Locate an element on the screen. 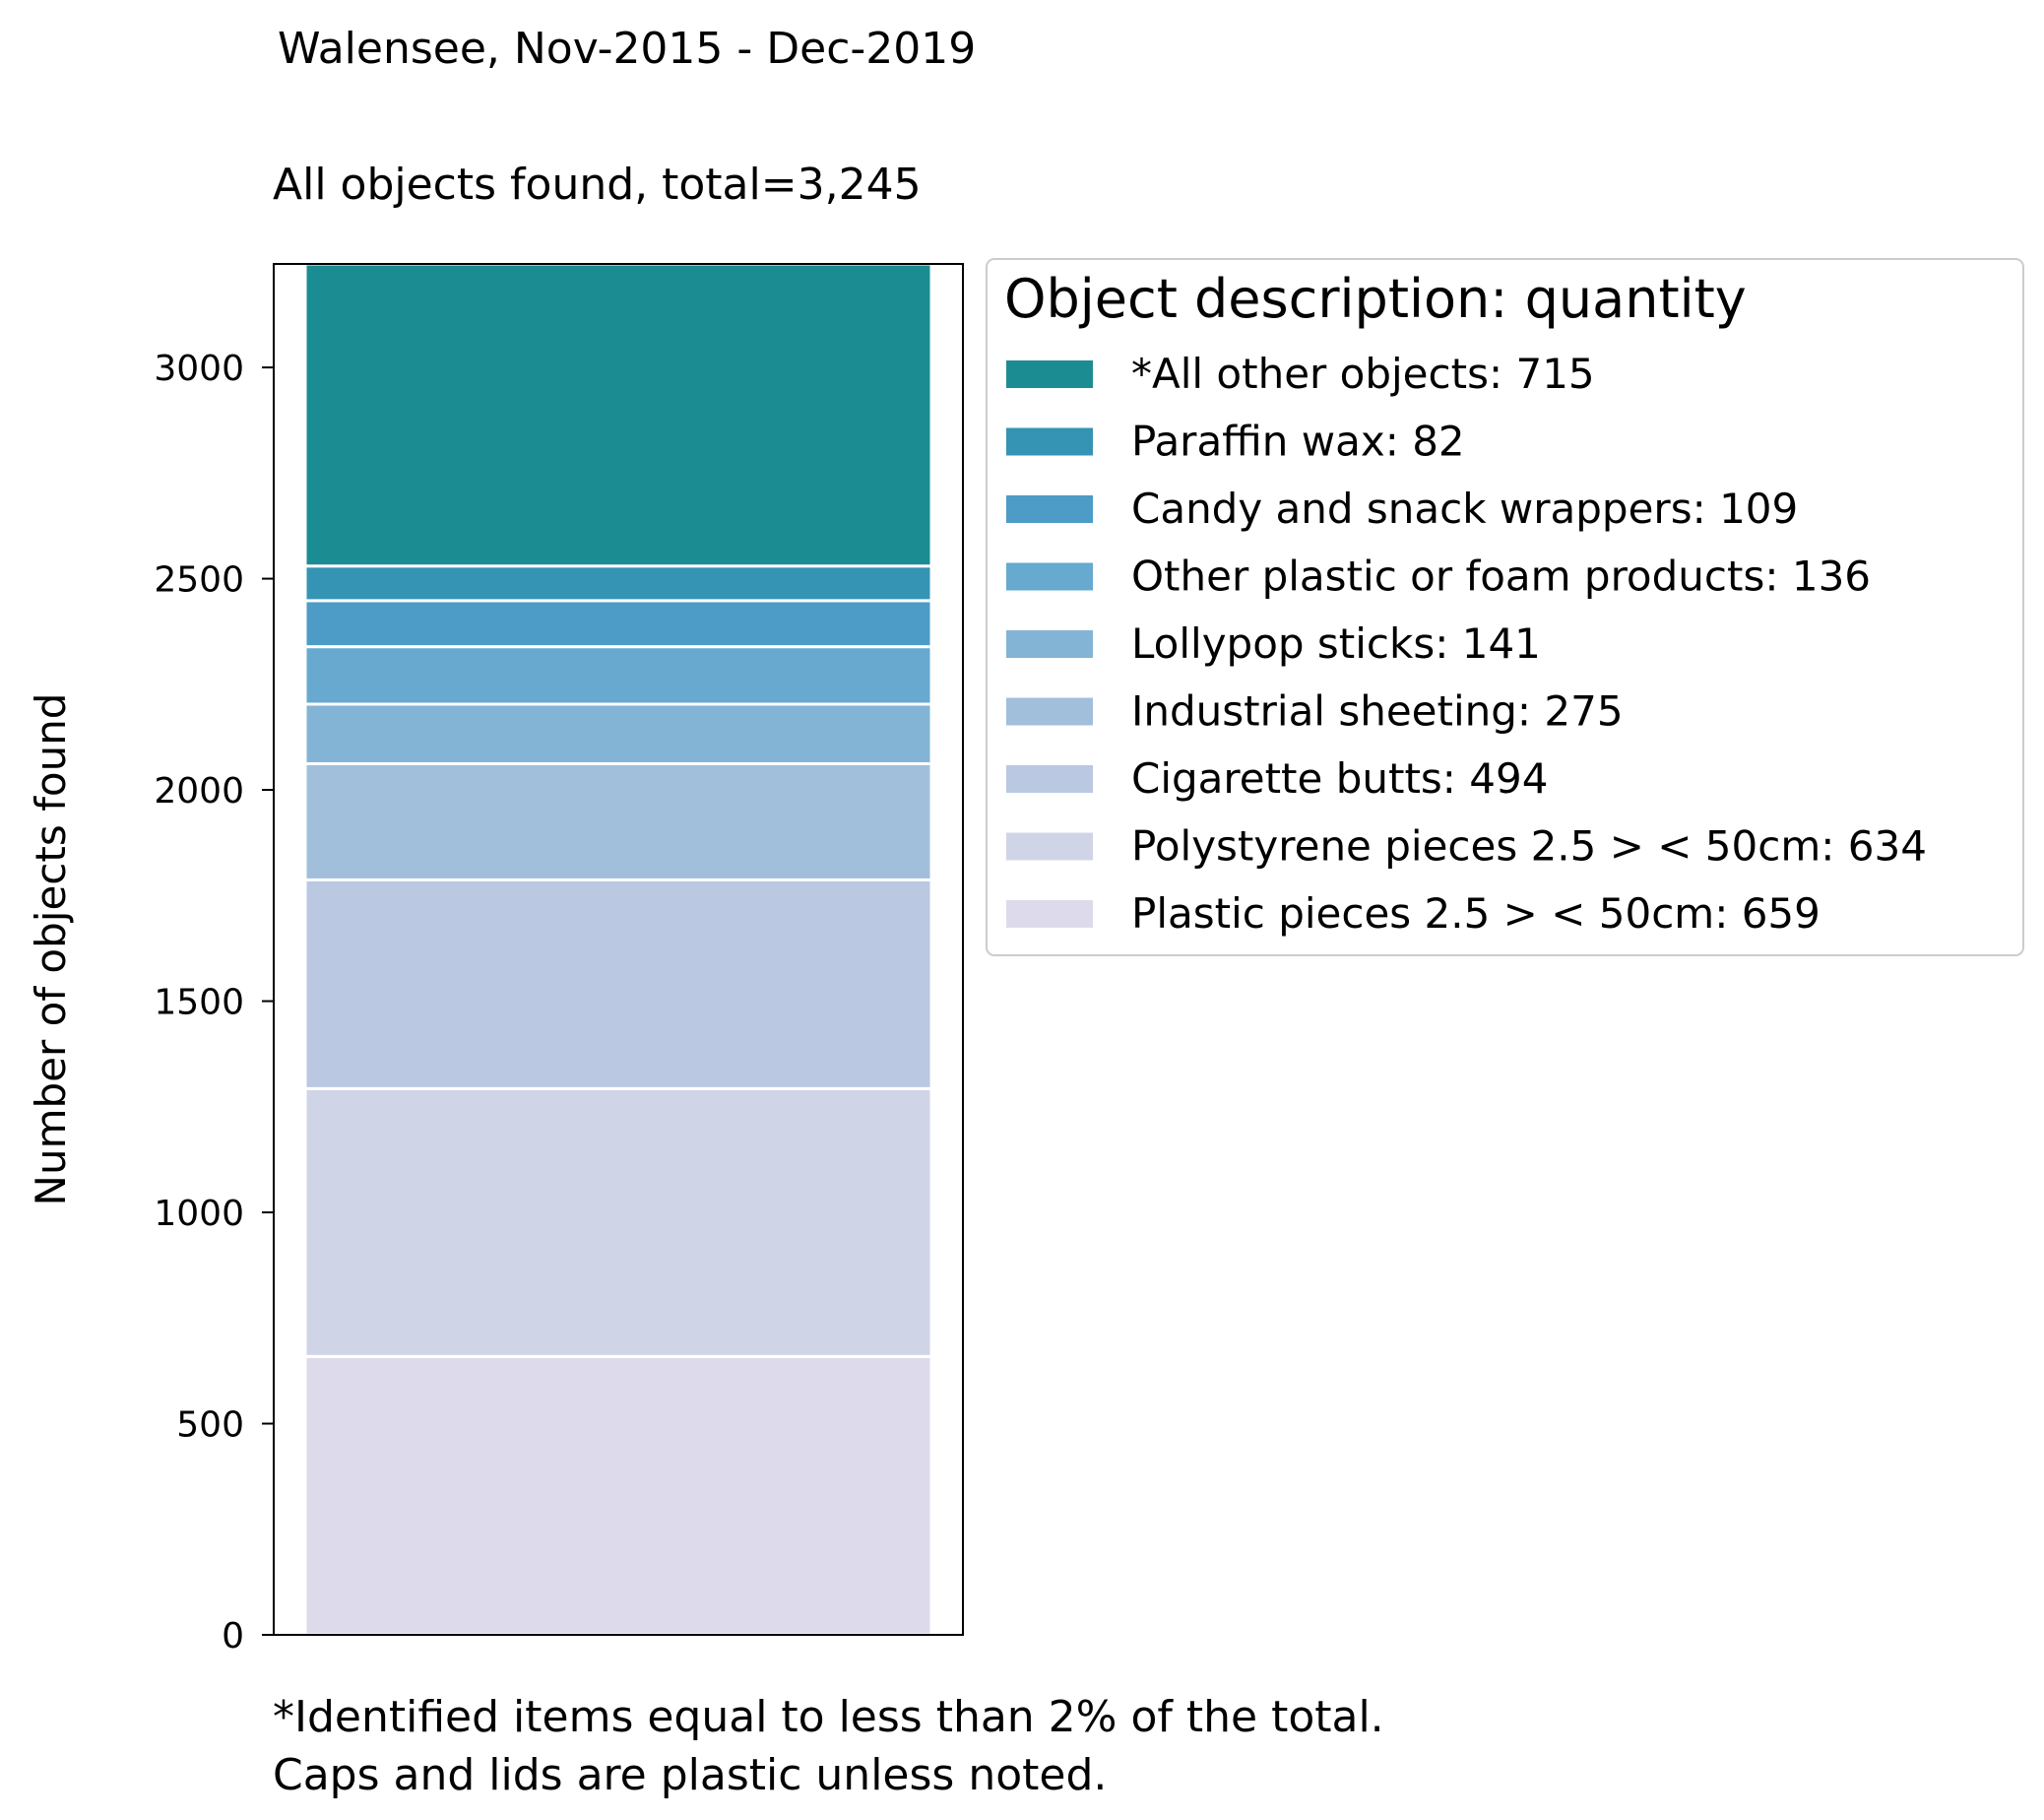  y-tick-label: 0 is located at coordinates (233, 1636).